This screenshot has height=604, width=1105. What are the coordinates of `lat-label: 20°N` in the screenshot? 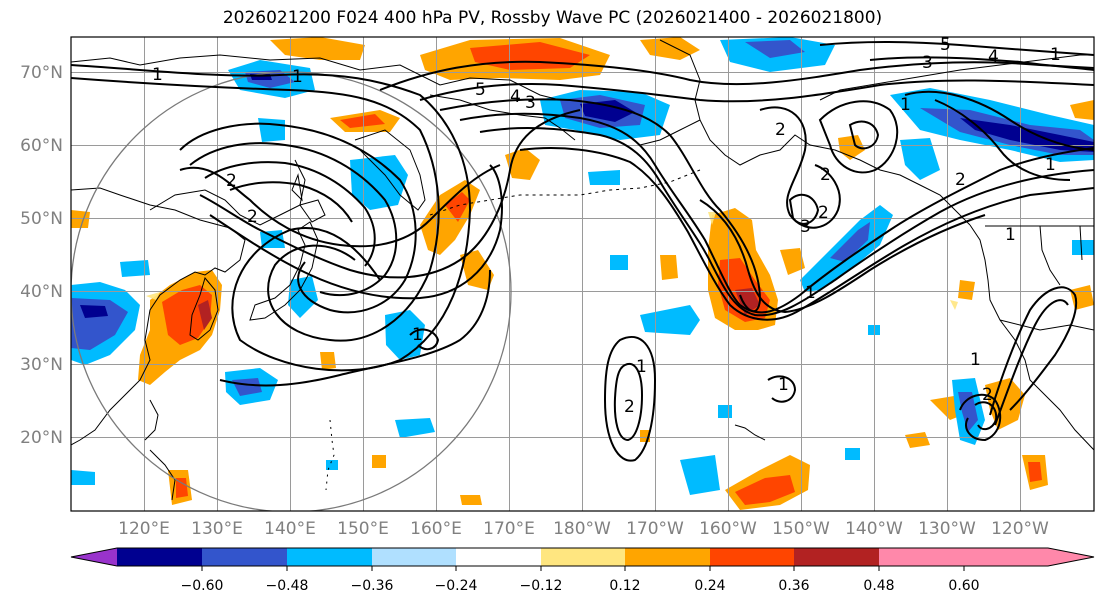 It's located at (41, 438).